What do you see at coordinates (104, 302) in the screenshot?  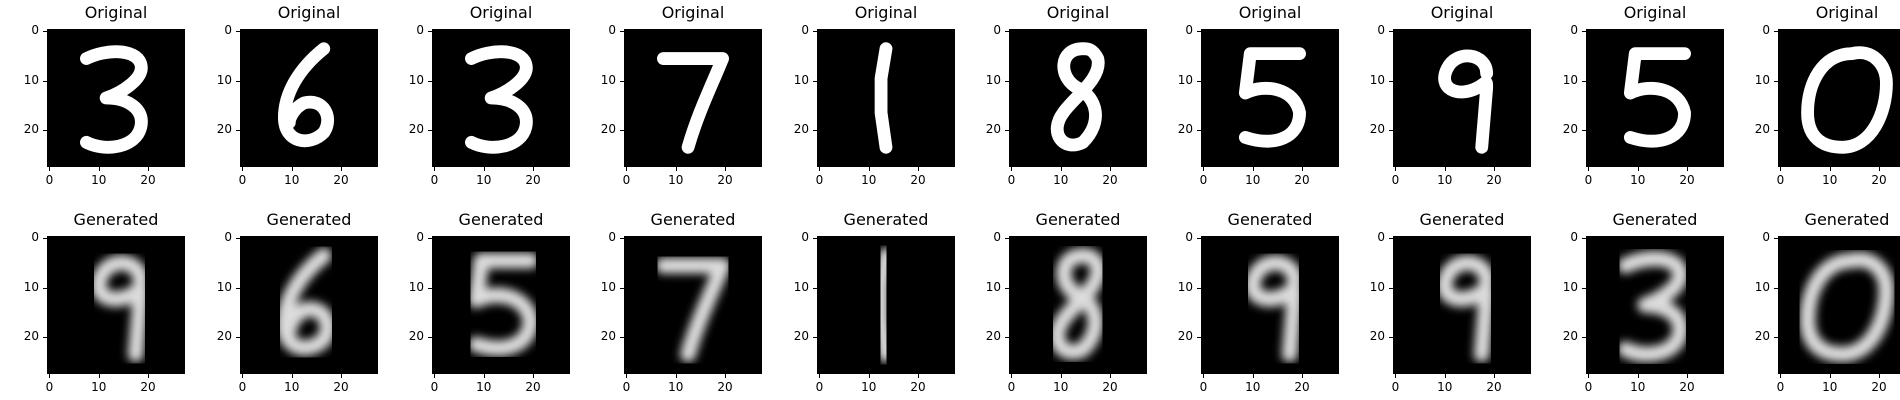 I see `generated-panel-0: Generated 0 10 20 0 10 20` at bounding box center [104, 302].